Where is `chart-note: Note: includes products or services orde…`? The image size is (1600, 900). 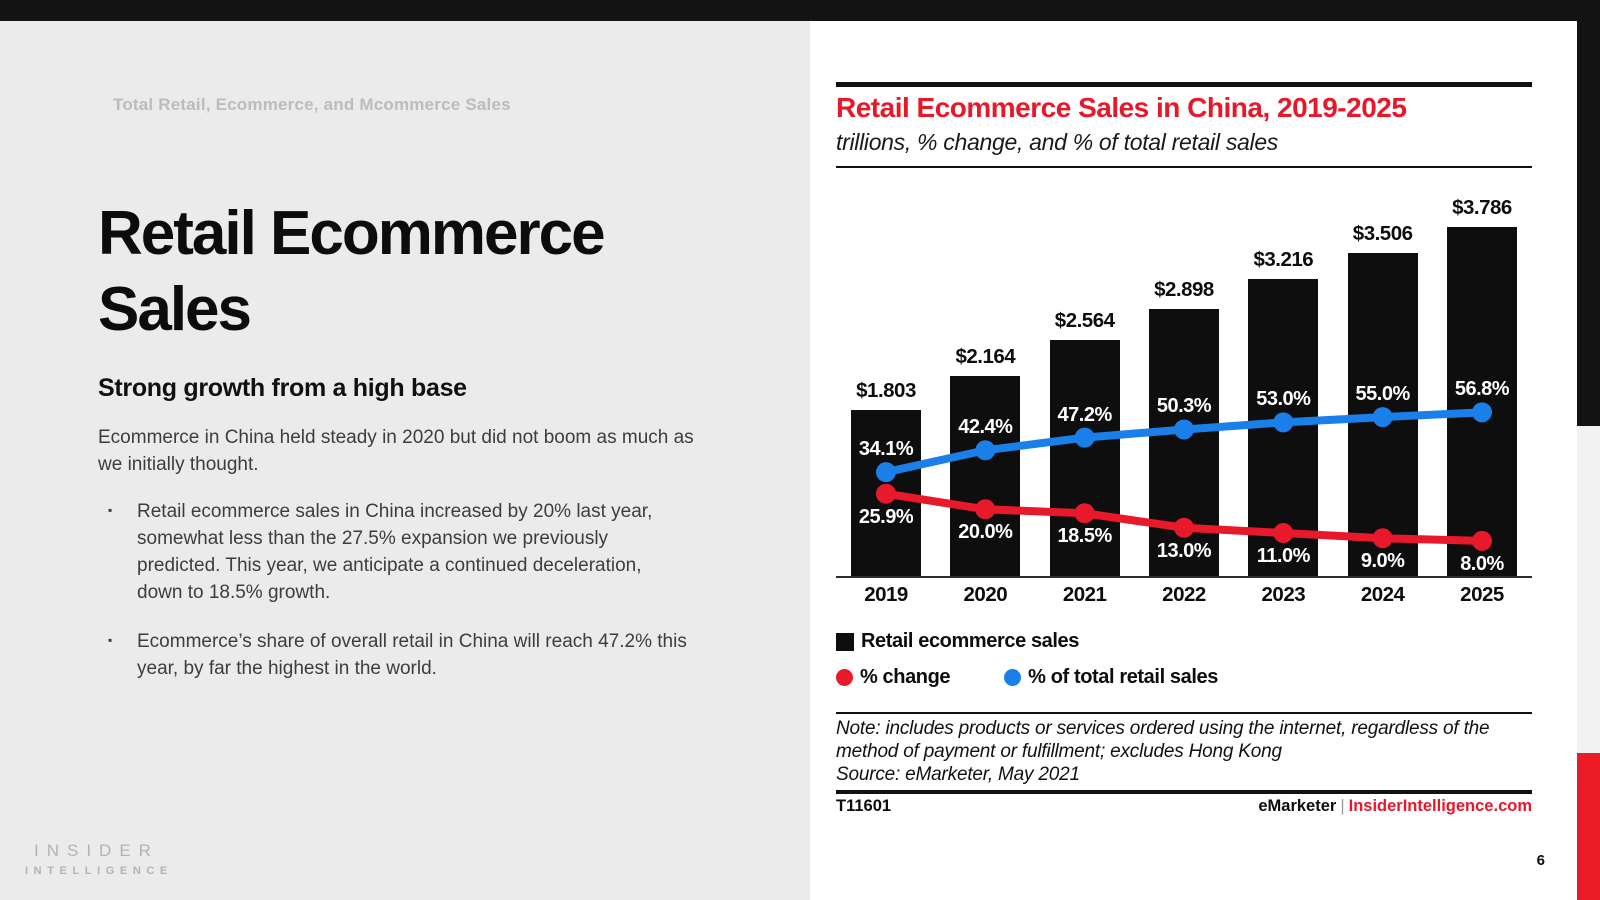 chart-note: Note: includes products or services orde… is located at coordinates (1163, 740).